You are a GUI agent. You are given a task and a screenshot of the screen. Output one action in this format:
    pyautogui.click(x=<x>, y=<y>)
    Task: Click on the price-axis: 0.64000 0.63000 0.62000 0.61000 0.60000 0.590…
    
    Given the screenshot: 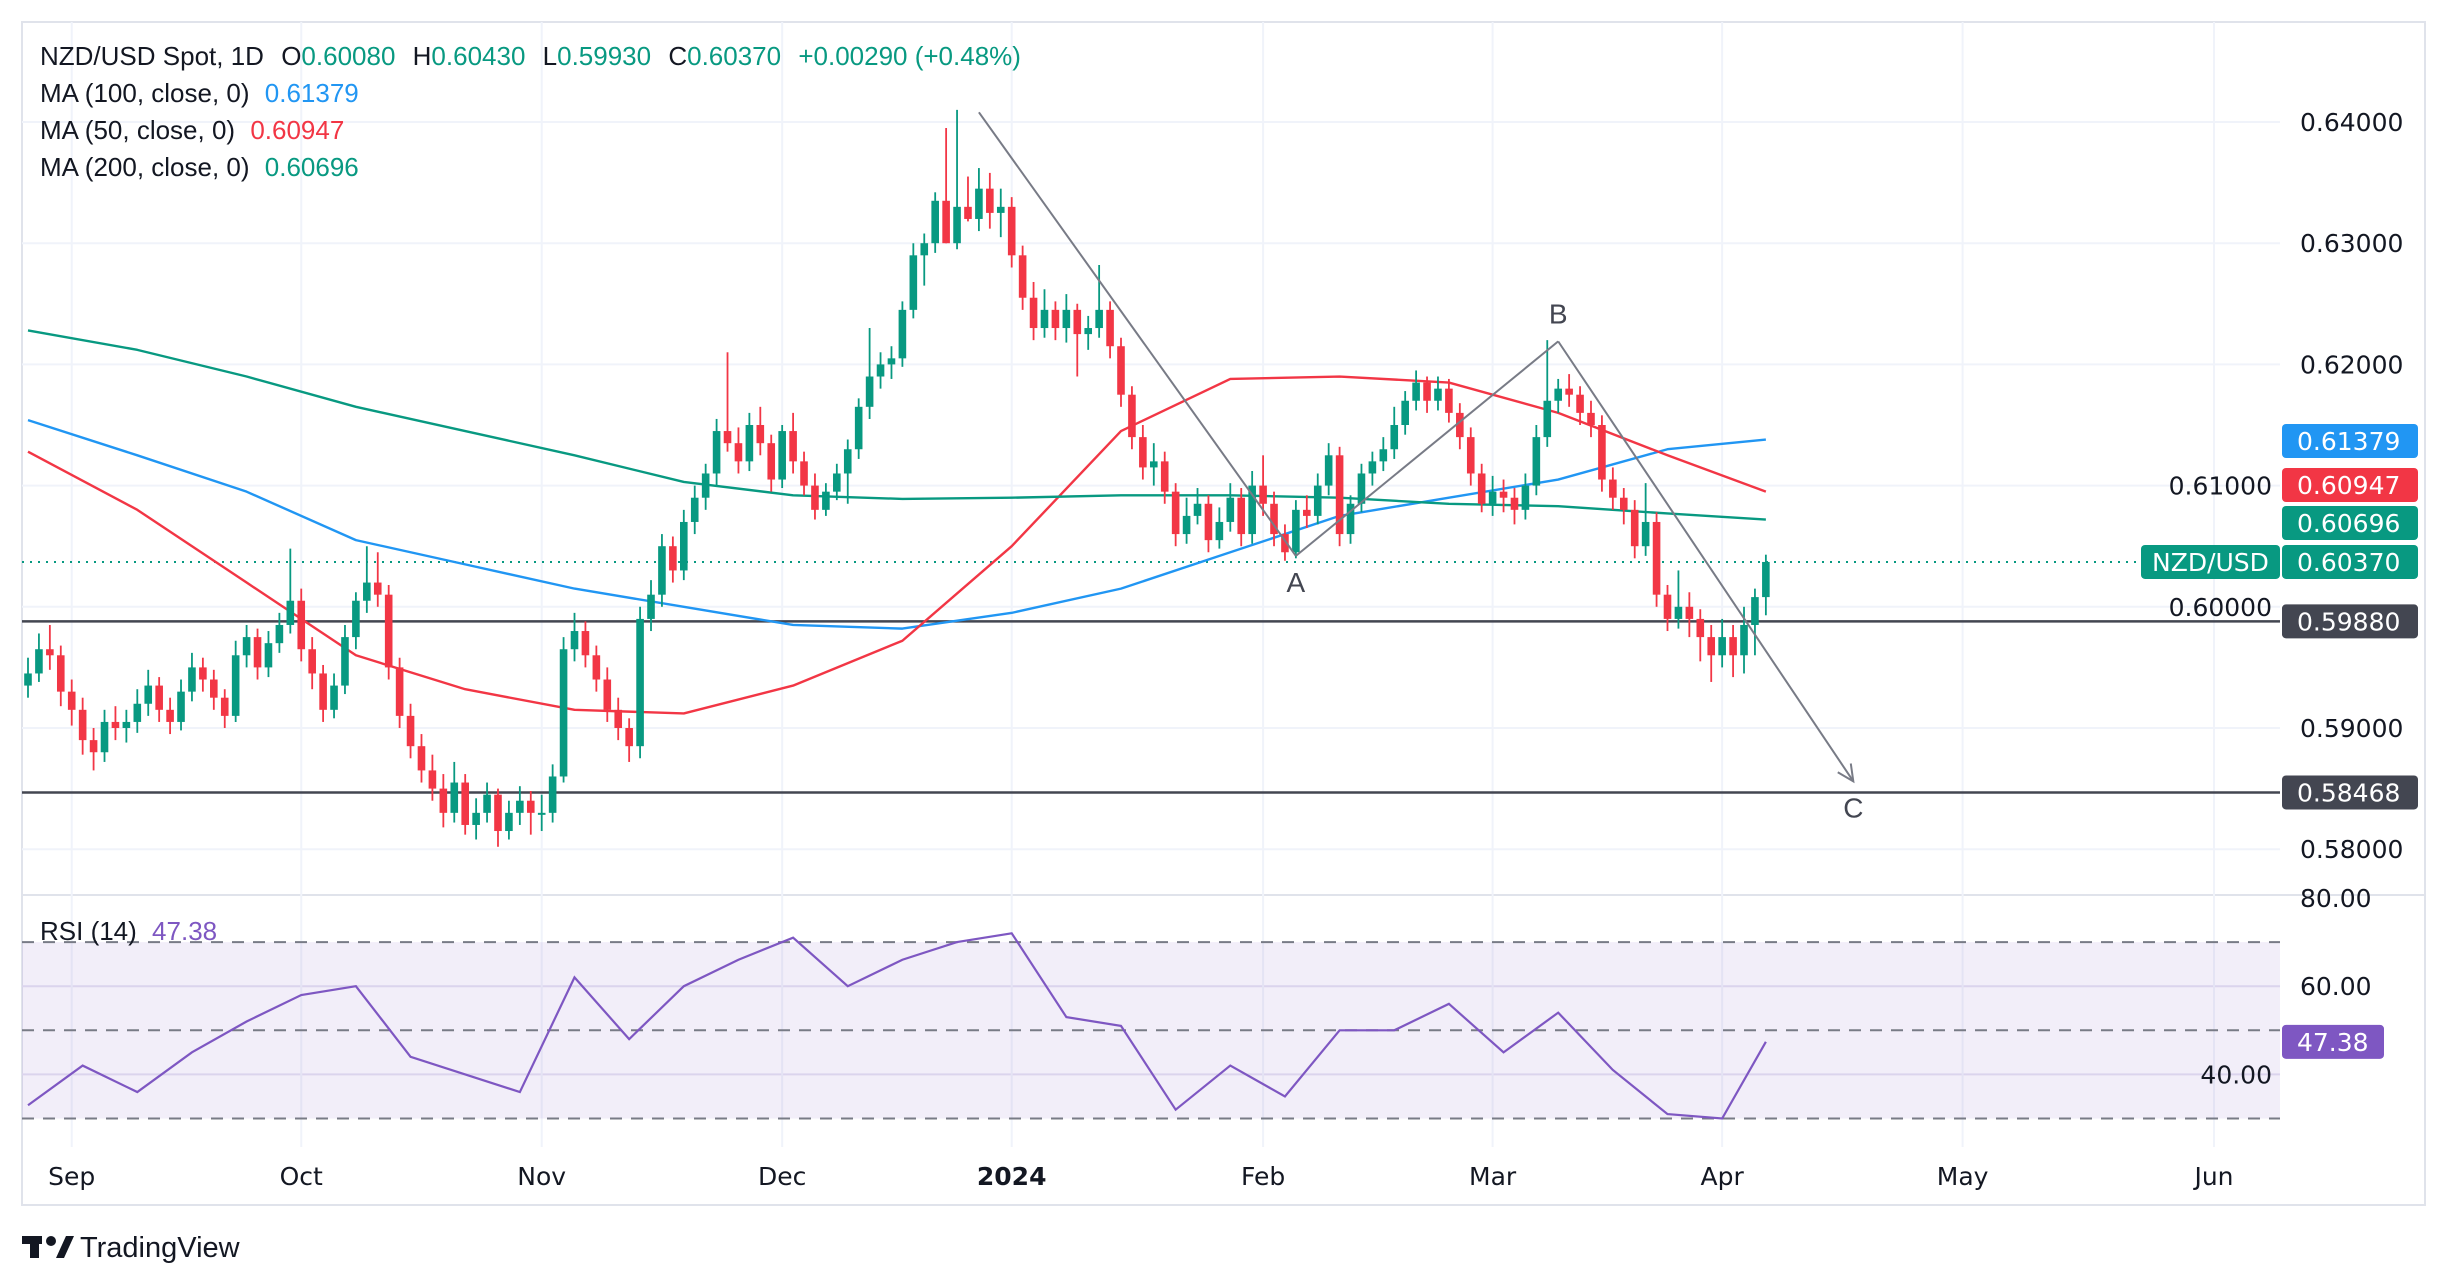 What is the action you would take?
    pyautogui.click(x=2286, y=486)
    